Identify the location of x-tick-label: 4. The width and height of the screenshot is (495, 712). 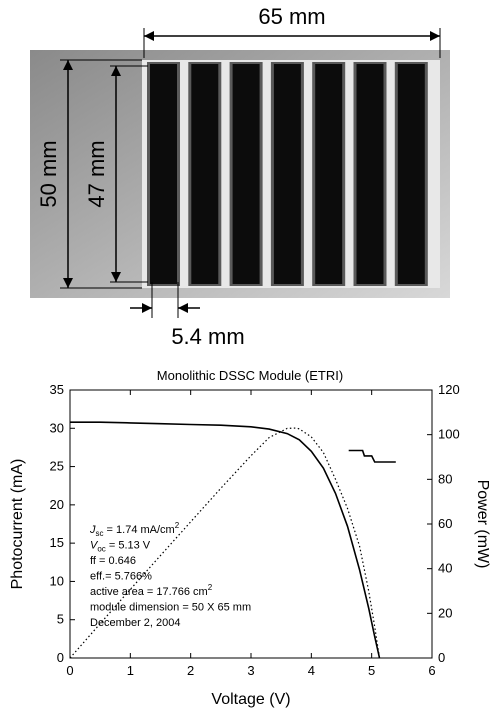
(311, 670).